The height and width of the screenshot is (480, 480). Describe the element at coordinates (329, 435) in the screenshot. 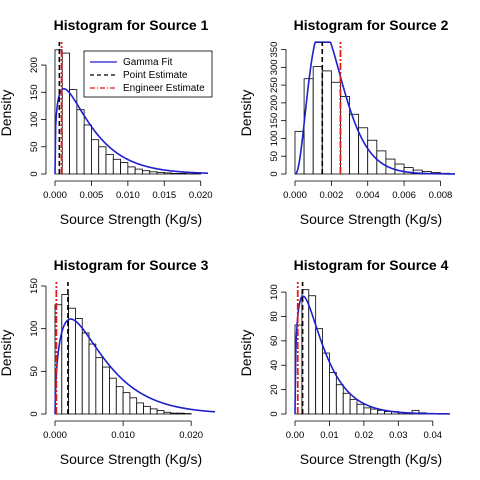

I see `x-tick-label: 0.01` at that location.